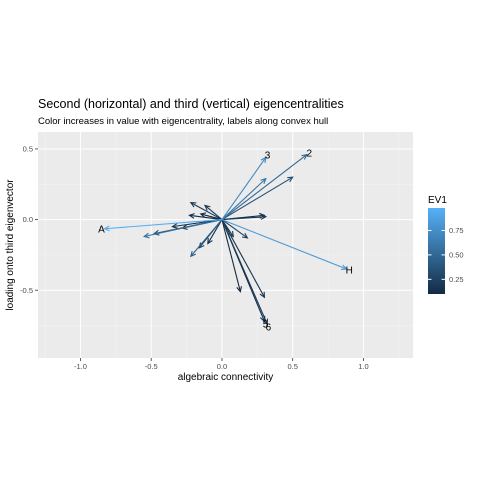 This screenshot has width=480, height=480. I want to click on y-axis-title: loading onto third eigenvector, so click(10, 245).